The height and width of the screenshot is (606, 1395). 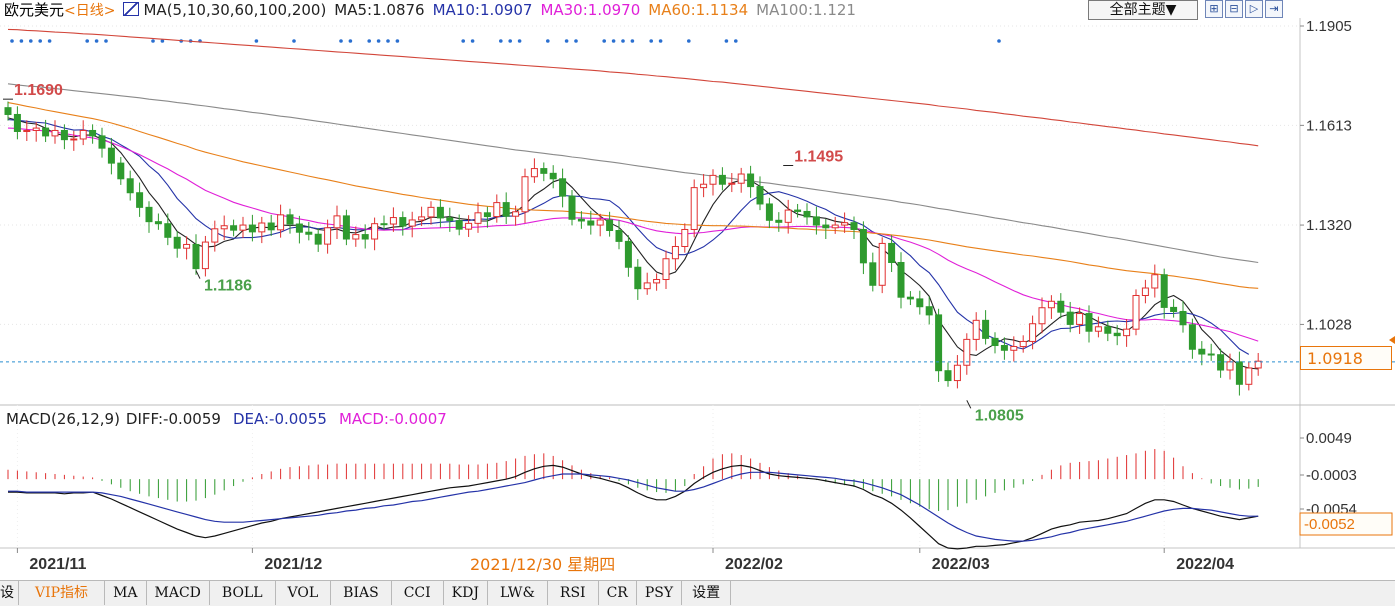 I want to click on refresh-icon: ⇥, so click(x=1274, y=9).